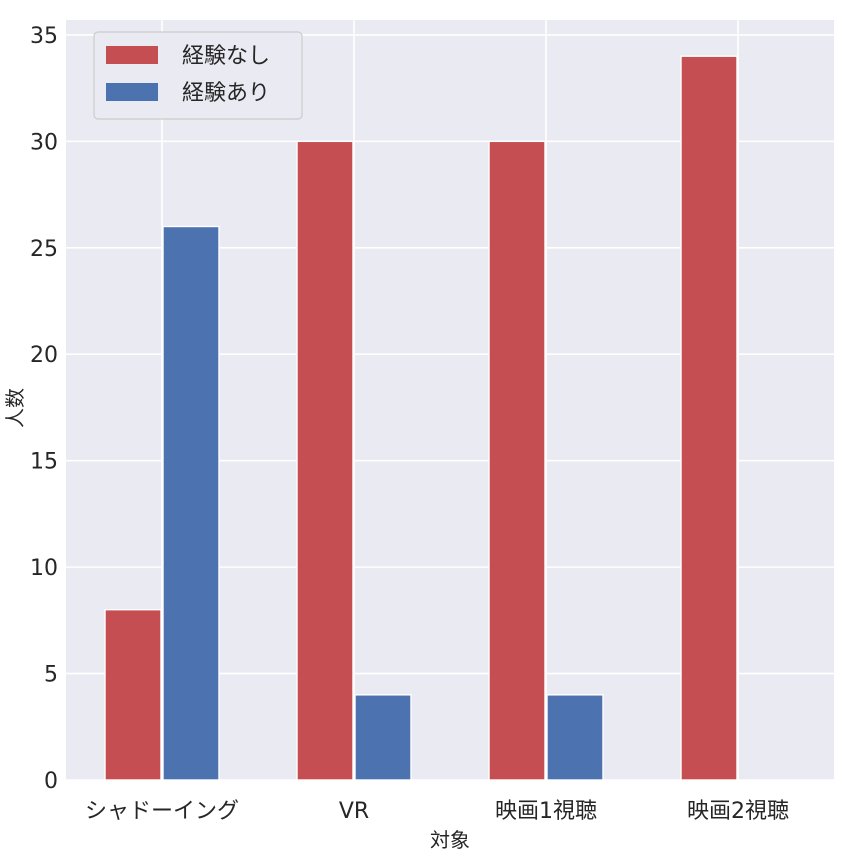  What do you see at coordinates (44, 249) in the screenshot?
I see `y-tick-label: 25` at bounding box center [44, 249].